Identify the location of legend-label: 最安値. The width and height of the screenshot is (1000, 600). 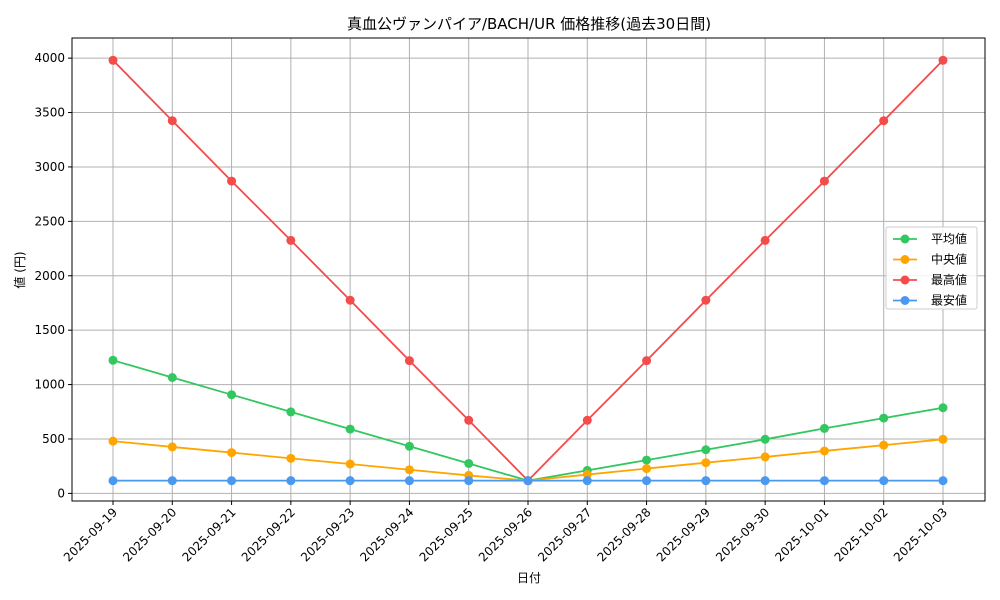
(949, 300).